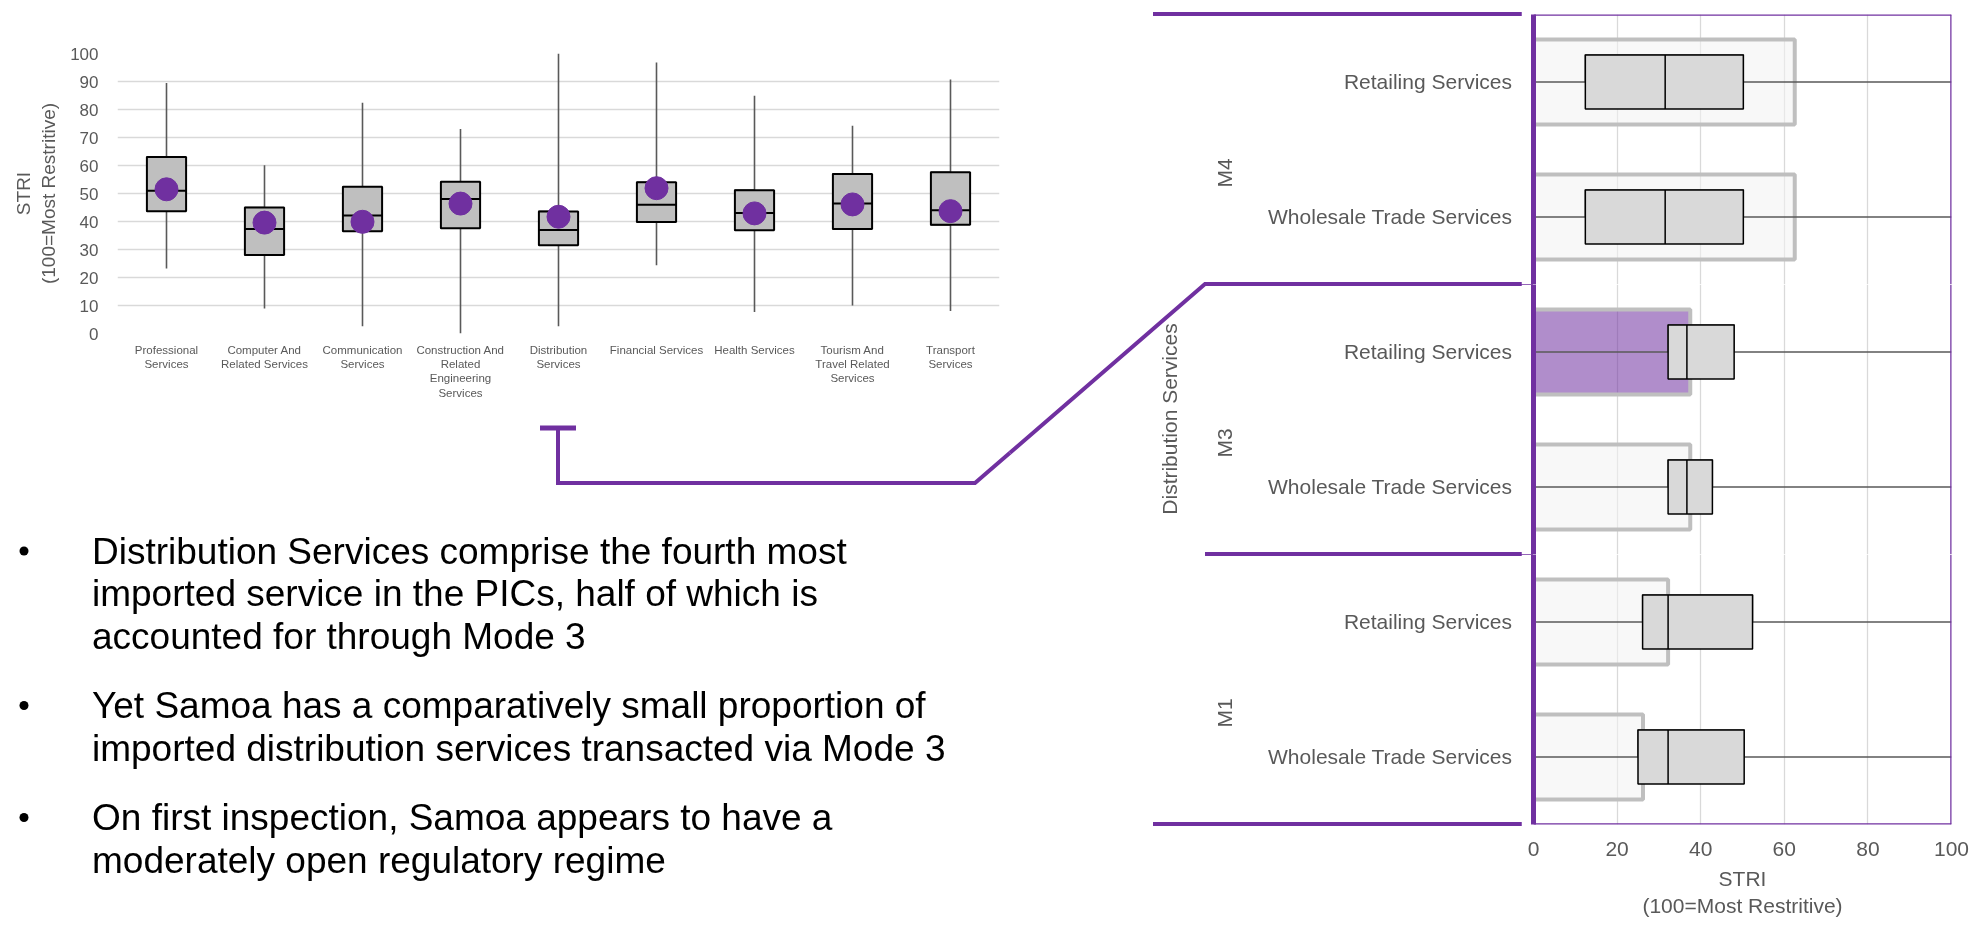 This screenshot has width=1975, height=932. Describe the element at coordinates (89, 82) in the screenshot. I see `y-tick-label: 90` at that location.